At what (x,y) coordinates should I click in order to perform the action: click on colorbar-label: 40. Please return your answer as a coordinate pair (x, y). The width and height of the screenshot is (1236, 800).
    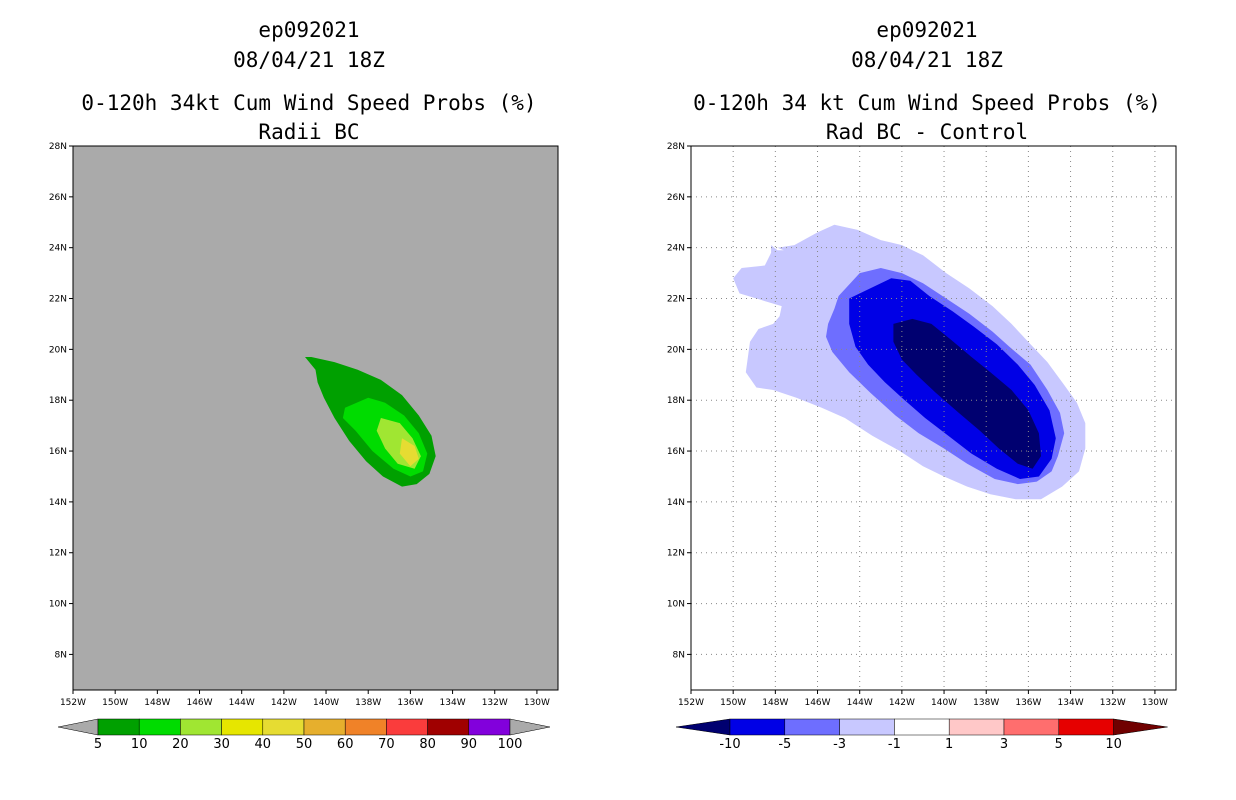
    Looking at the image, I should click on (263, 744).